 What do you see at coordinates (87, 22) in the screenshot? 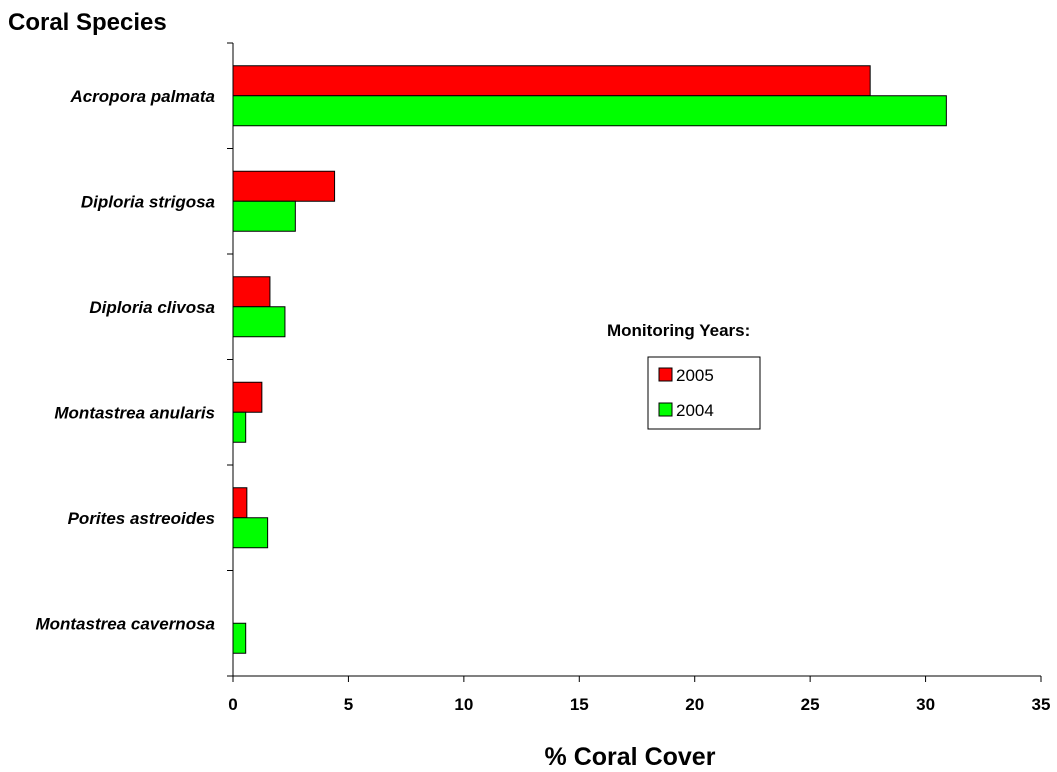
I see `y-axis-title: Coral Species` at bounding box center [87, 22].